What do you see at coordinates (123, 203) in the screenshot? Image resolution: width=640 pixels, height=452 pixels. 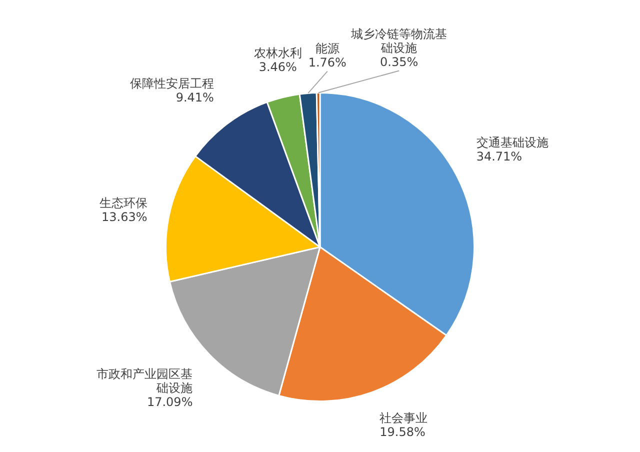 I see `slice-label: 生态环保` at bounding box center [123, 203].